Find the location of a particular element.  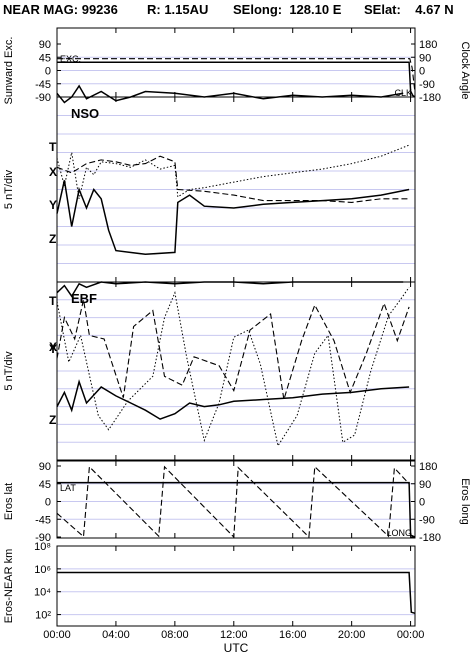

ebf-comp-label-y: Y is located at coordinates (53, 349).